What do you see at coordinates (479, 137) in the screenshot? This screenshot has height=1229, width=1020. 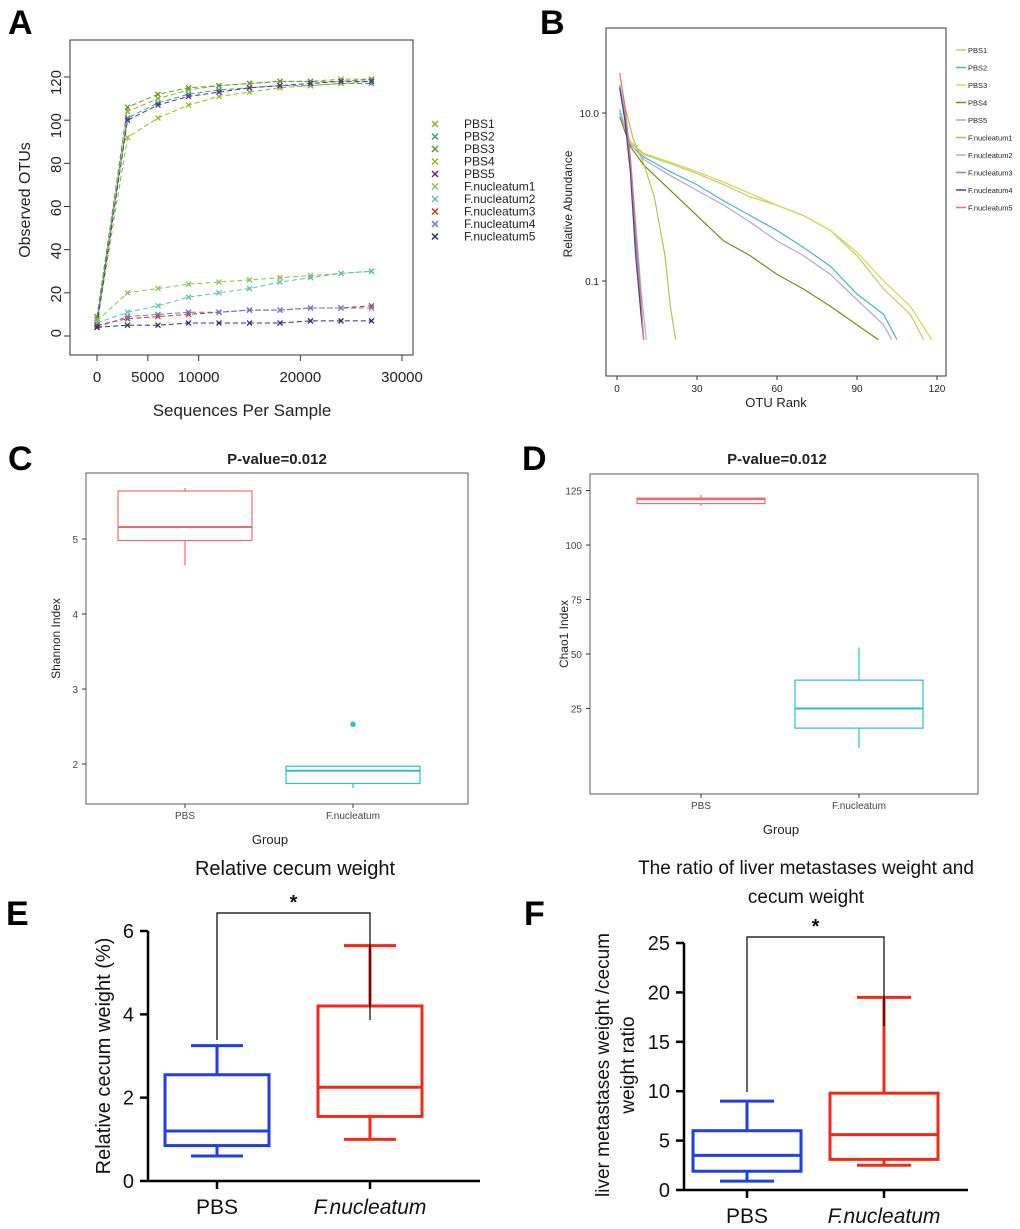 I see `legend-label-a: PBS2` at bounding box center [479, 137].